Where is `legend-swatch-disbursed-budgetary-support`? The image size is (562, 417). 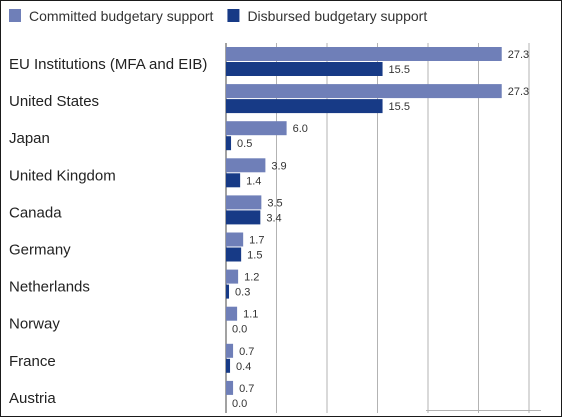
legend-swatch-disbursed-budgetary-support is located at coordinates (233, 15).